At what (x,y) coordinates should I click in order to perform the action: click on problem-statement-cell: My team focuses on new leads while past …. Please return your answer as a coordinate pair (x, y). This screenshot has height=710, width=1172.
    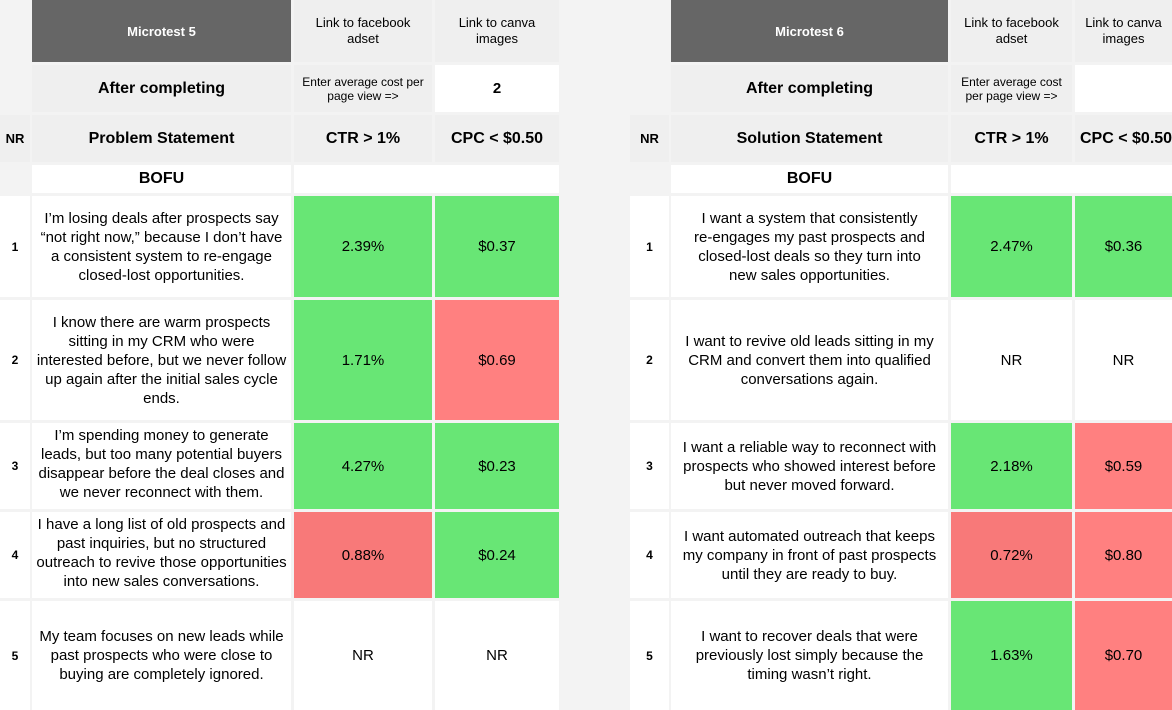
    Looking at the image, I should click on (161, 655).